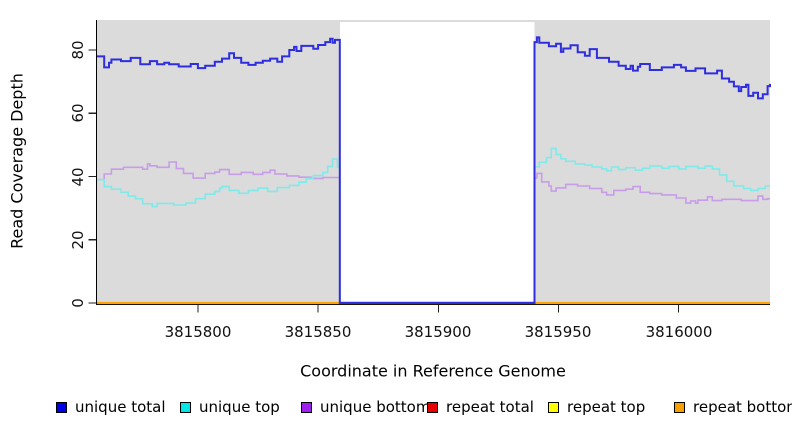 Image resolution: width=792 pixels, height=432 pixels. What do you see at coordinates (679, 407) in the screenshot?
I see `repeat-bottom-swatch-icon` at bounding box center [679, 407].